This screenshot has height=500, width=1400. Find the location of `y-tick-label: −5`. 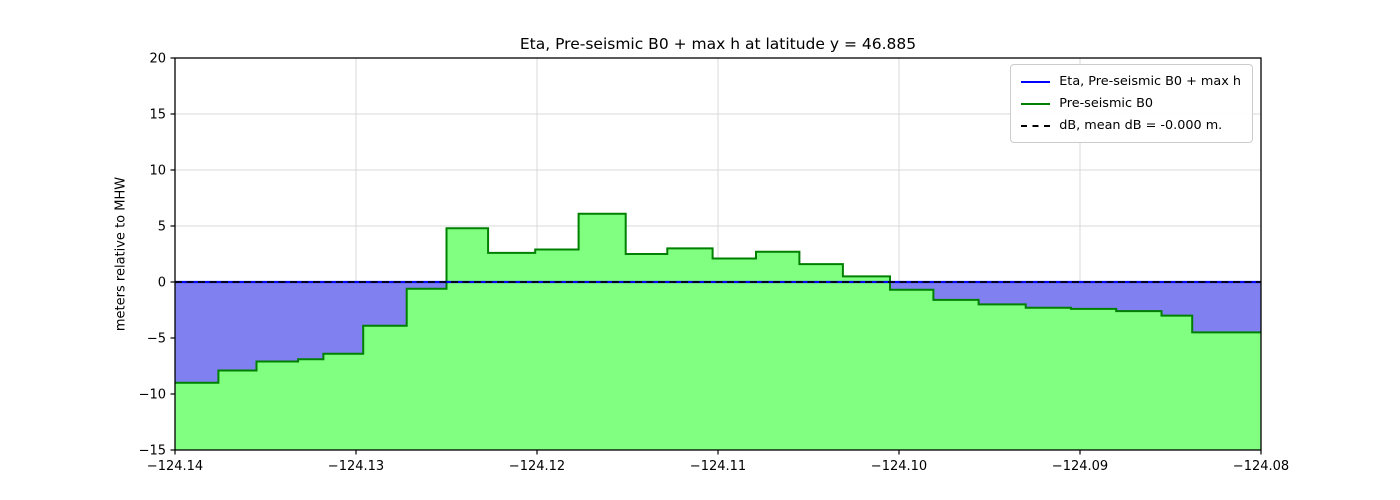

y-tick-label: −5 is located at coordinates (156, 339).